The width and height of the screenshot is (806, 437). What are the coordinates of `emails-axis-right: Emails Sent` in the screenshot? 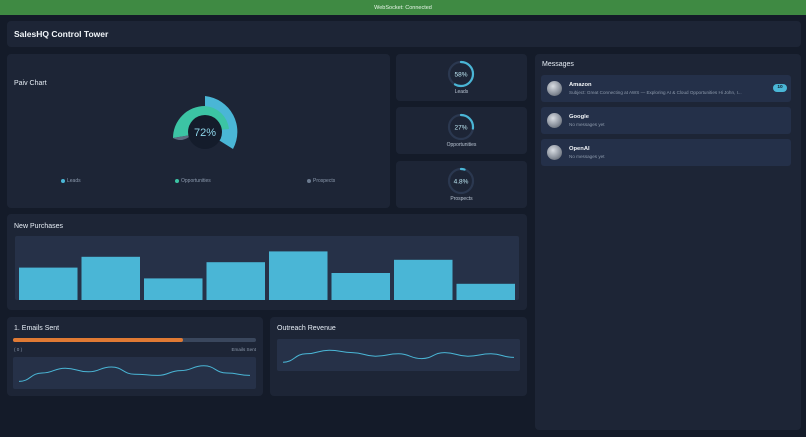 It's located at (243, 349).